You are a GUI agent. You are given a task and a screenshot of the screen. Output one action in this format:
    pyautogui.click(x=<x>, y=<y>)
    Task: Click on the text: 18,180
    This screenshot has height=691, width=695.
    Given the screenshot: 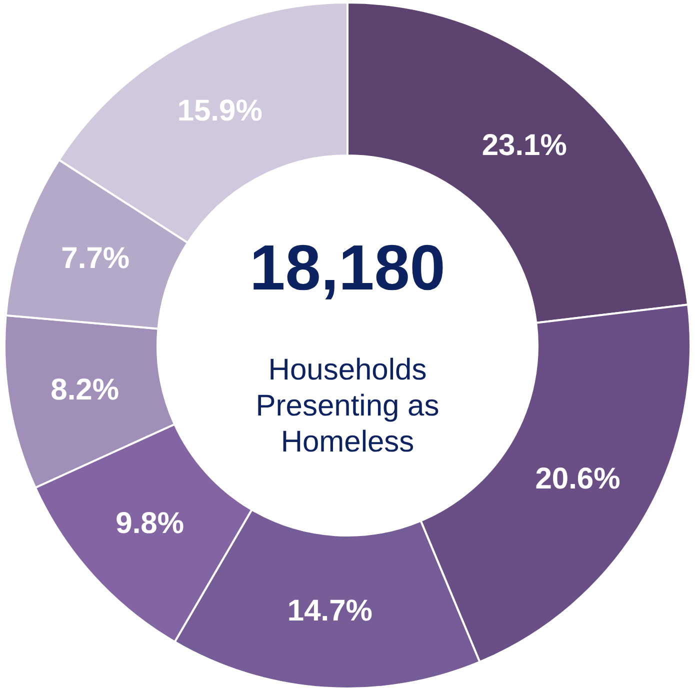 What is the action you would take?
    pyautogui.click(x=348, y=268)
    